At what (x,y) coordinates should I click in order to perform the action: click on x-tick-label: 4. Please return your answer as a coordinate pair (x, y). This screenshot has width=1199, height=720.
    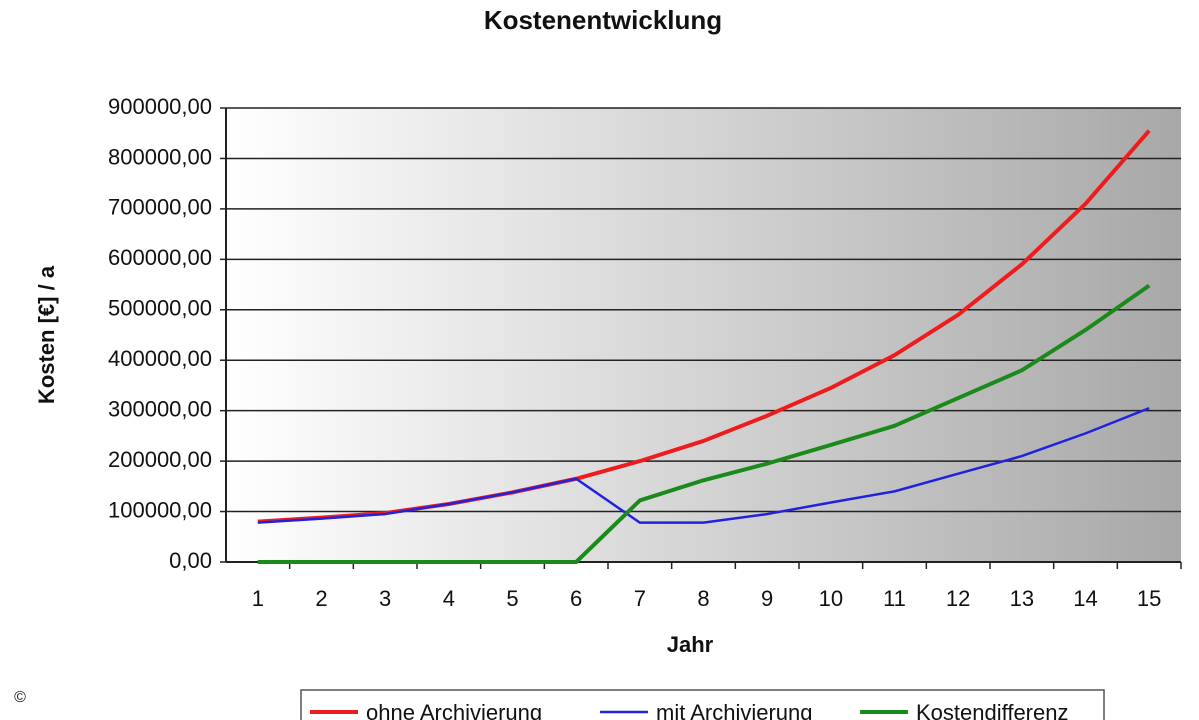
    Looking at the image, I should click on (449, 598).